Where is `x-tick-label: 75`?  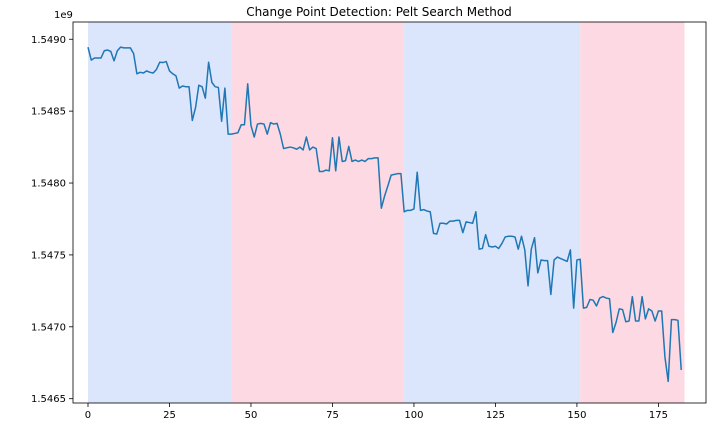
x-tick-label: 75 is located at coordinates (332, 415).